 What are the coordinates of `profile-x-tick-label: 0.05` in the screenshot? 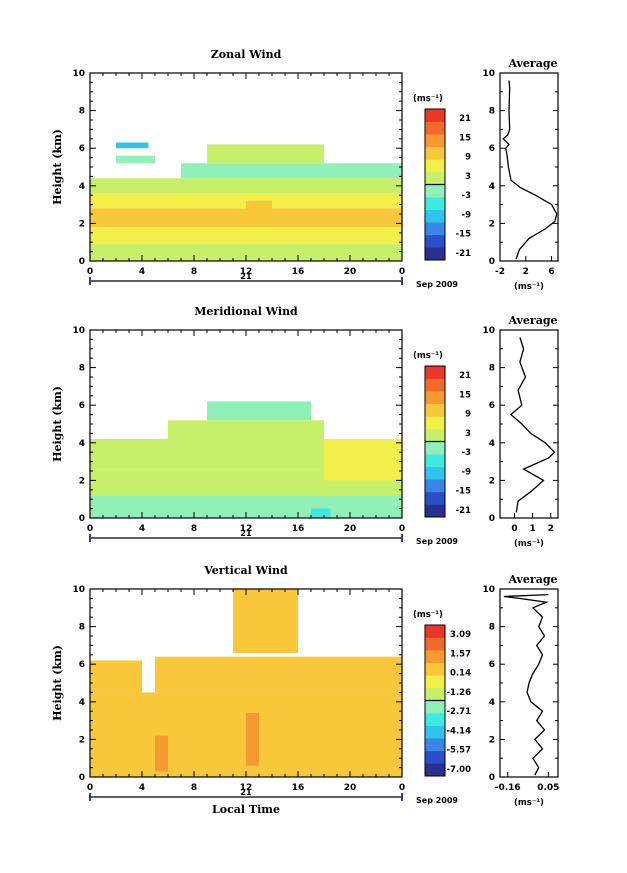 It's located at (548, 788).